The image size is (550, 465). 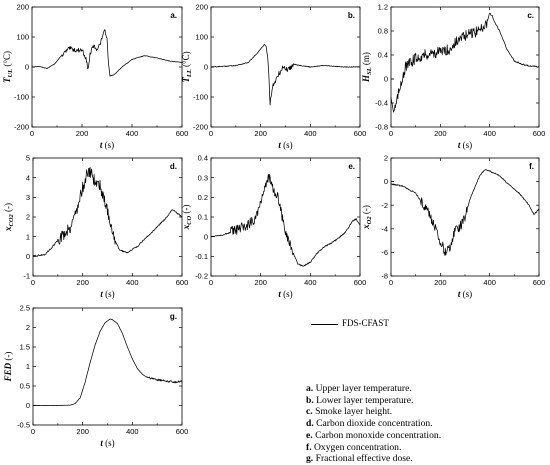 What do you see at coordinates (384, 228) in the screenshot?
I see `y-tick-label: -4` at bounding box center [384, 228].